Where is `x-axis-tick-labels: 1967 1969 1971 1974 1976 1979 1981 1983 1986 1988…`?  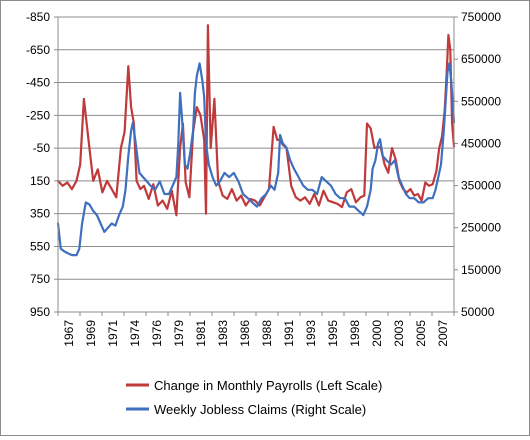
x-axis-tick-labels: 1967 1969 1971 1974 1976 1979 1981 1983 1986 1988… is located at coordinates (256, 333).